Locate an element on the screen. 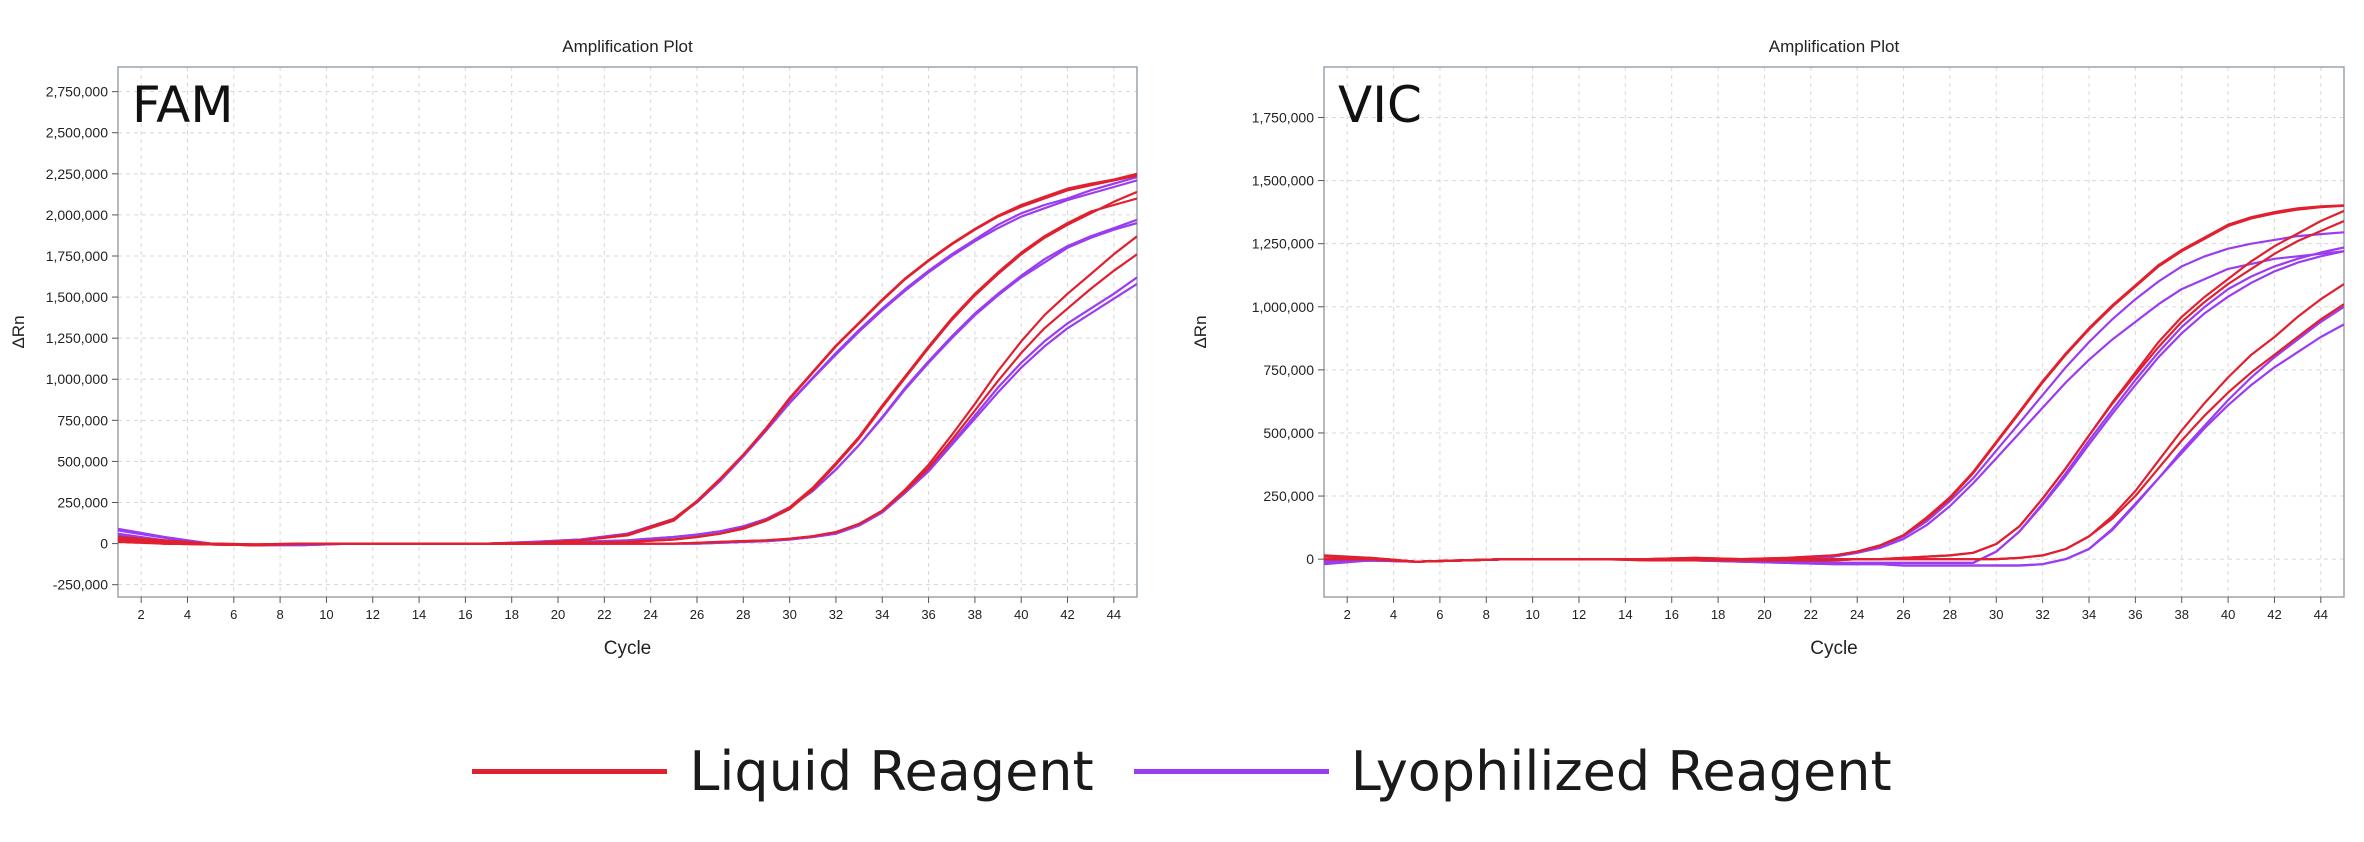  y-tick-label: 2,500,000 is located at coordinates (77, 133).